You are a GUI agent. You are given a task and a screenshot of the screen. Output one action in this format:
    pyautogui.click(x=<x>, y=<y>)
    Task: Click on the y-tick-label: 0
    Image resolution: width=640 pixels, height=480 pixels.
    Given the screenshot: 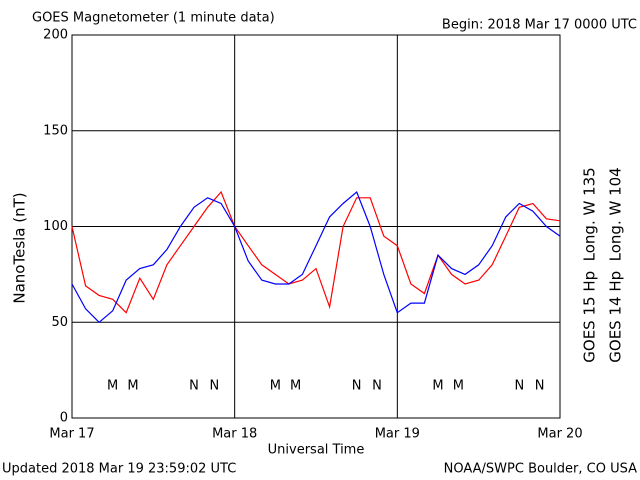 What is the action you would take?
    pyautogui.click(x=64, y=418)
    